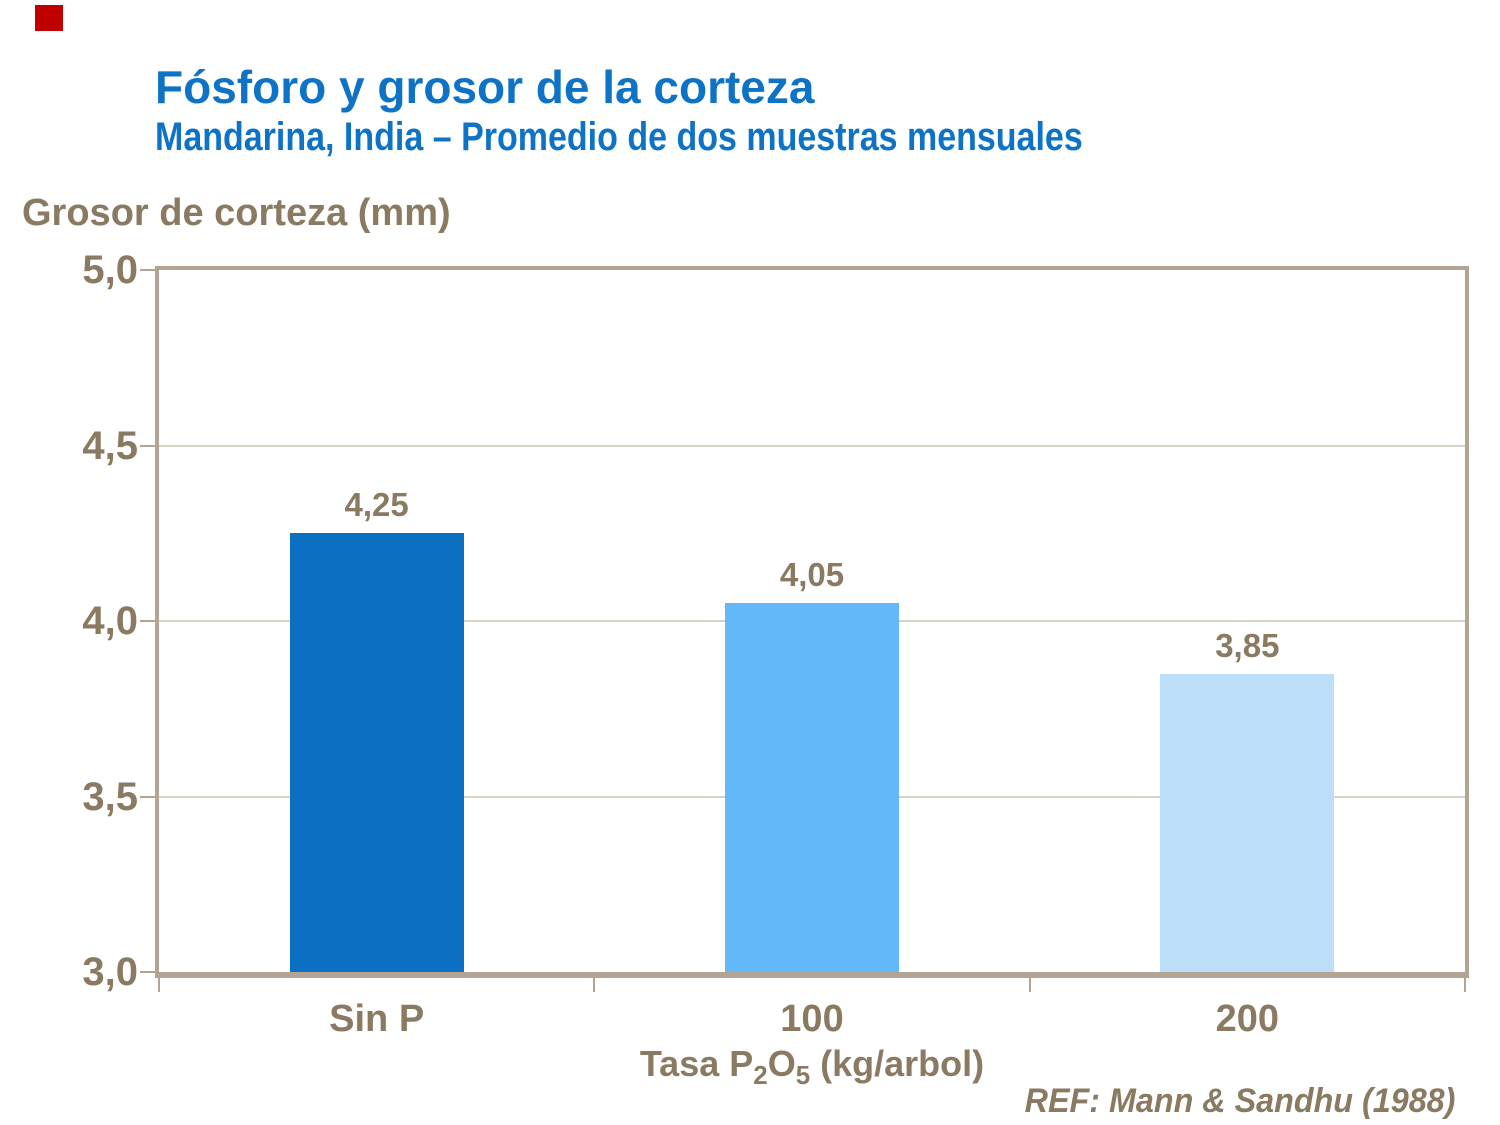 The height and width of the screenshot is (1125, 1500). Describe the element at coordinates (110, 270) in the screenshot. I see `y-tick-label: 5,0` at that location.